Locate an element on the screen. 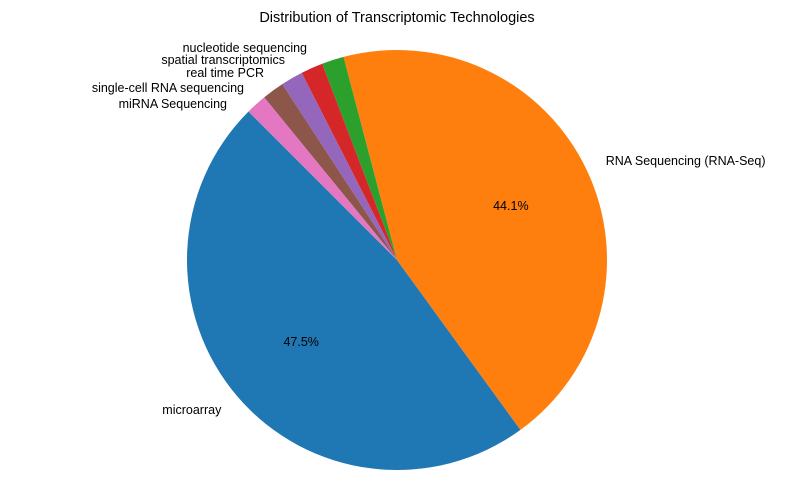 The height and width of the screenshot is (502, 794). pie-slice-spatial-transcriptomics is located at coordinates (339, 166).